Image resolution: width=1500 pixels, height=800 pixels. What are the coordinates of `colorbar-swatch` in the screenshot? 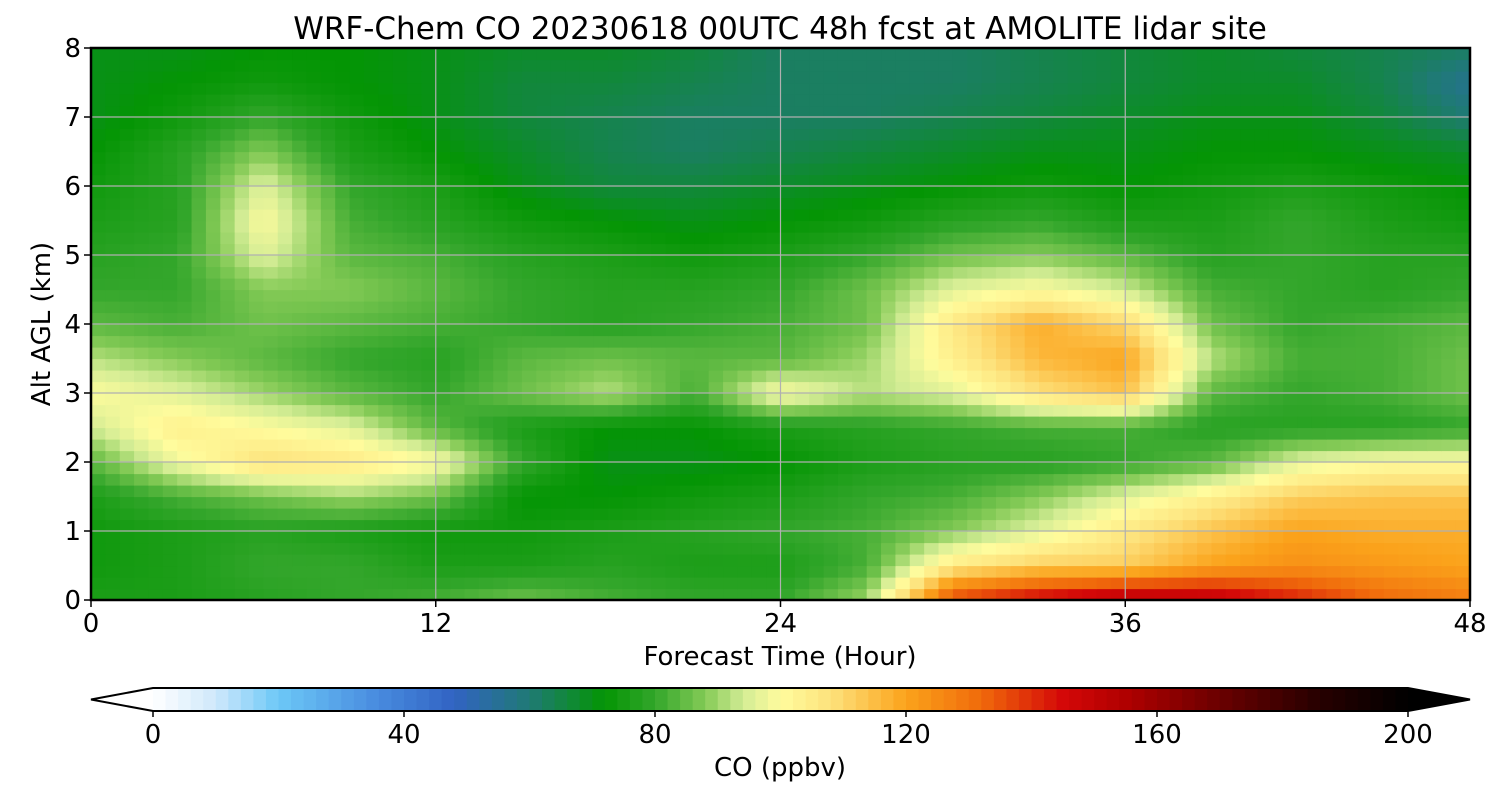 It's located at (511, 699).